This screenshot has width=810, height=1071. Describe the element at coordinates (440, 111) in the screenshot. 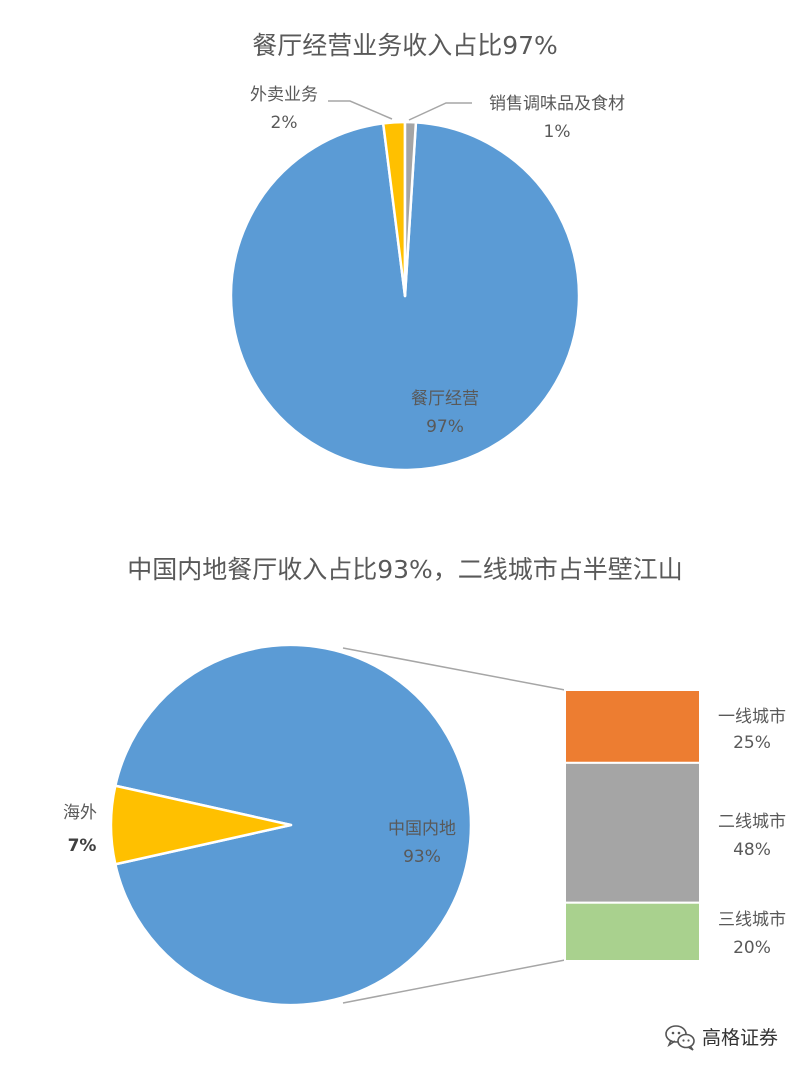

I see `leader-line-condiments` at that location.